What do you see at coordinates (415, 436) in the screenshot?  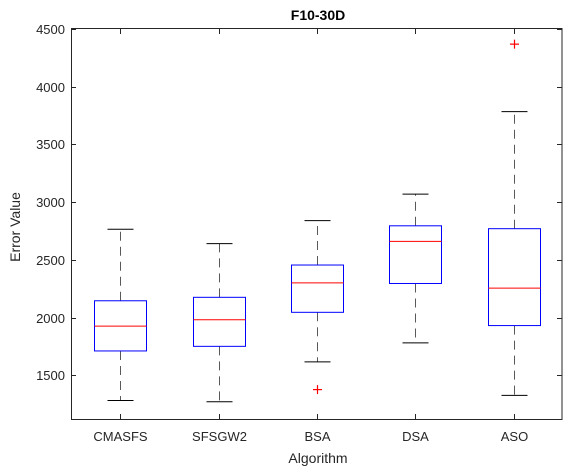 I see `x-tick-label: DSA` at bounding box center [415, 436].